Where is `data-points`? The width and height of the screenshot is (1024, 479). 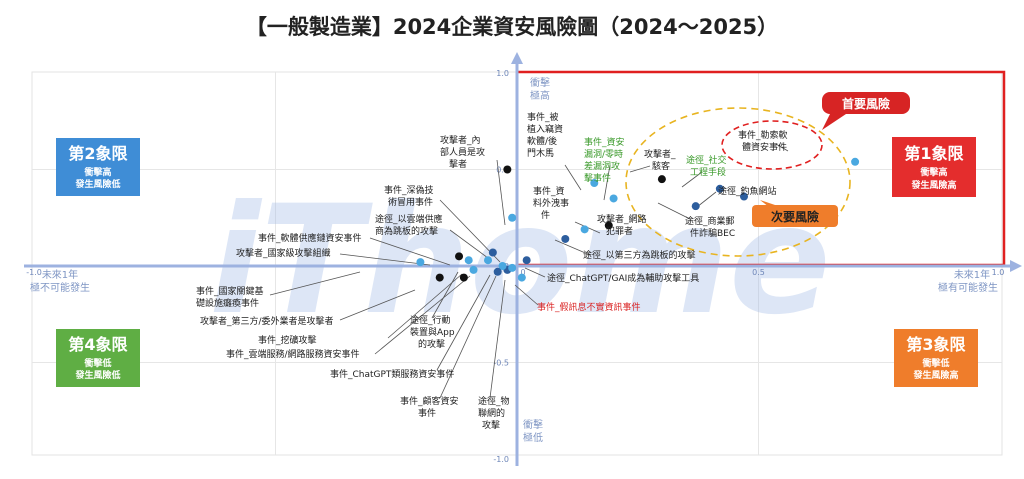 data-points is located at coordinates (638, 219).